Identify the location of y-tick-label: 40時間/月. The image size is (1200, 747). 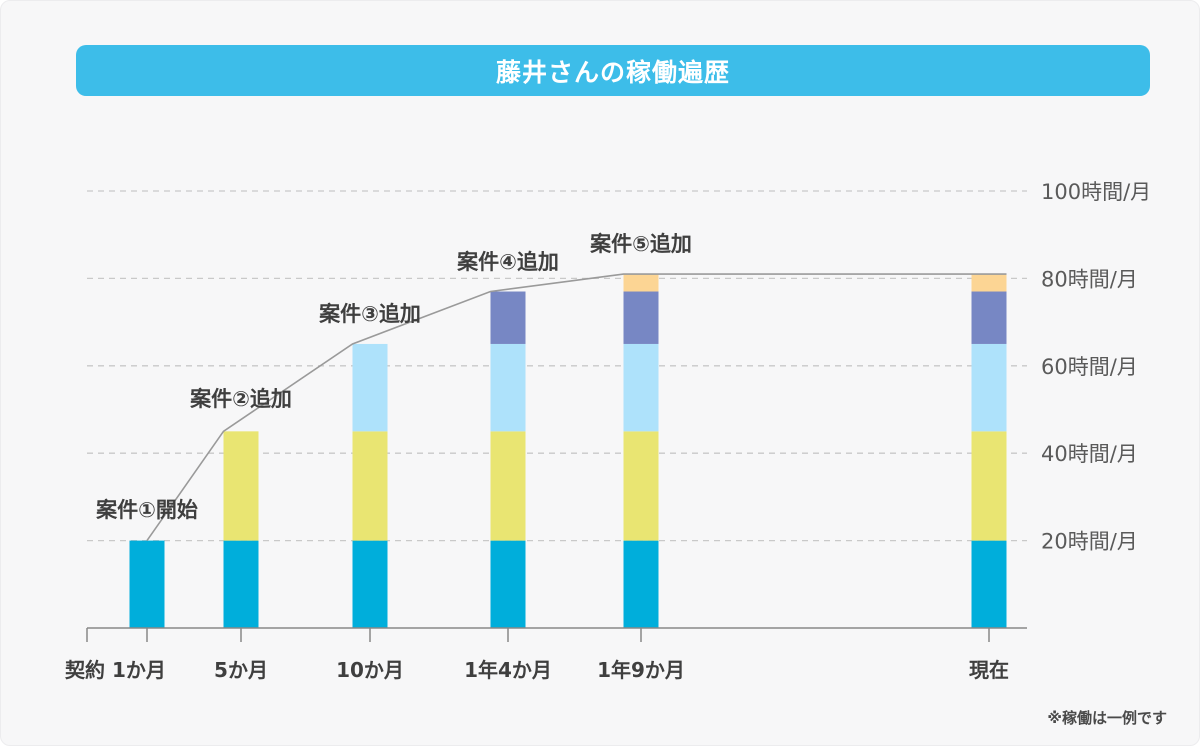
(1089, 454).